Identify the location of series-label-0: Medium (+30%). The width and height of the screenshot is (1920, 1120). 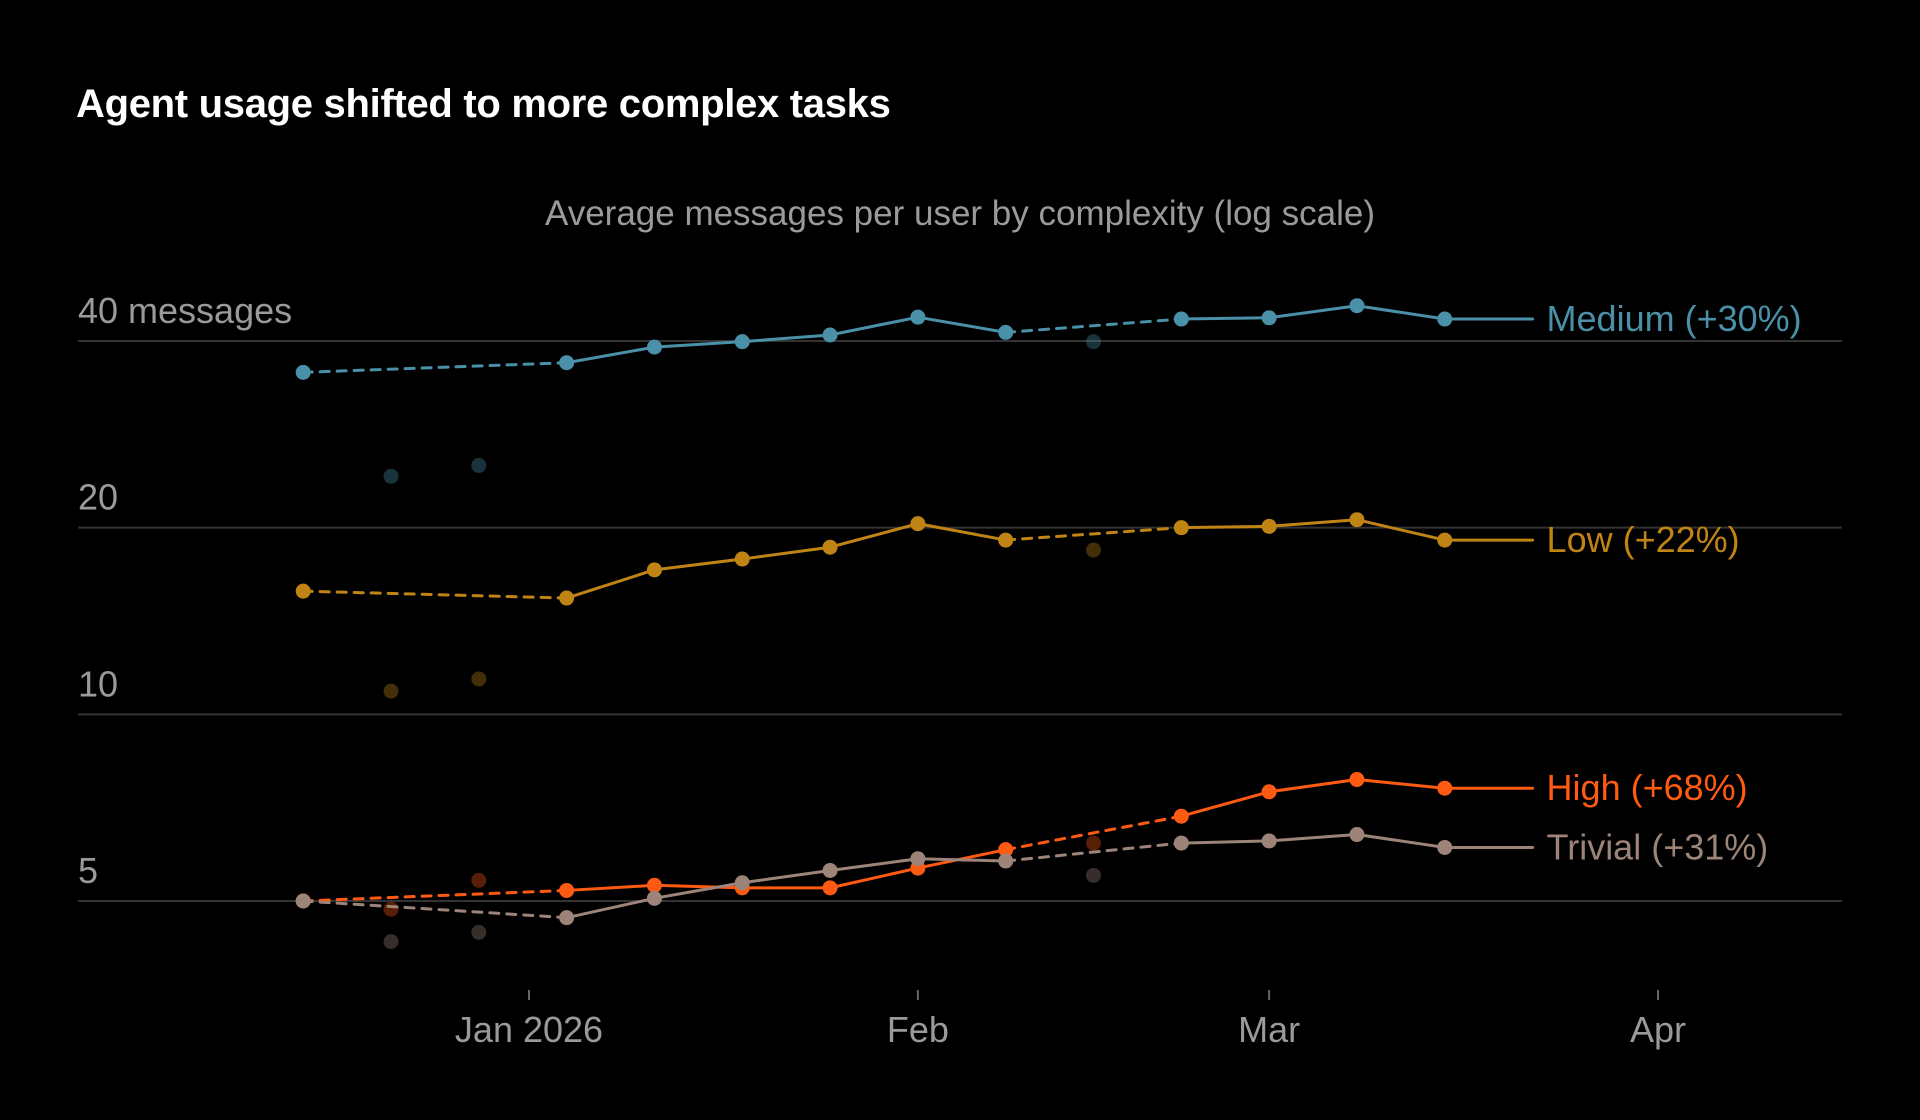
(1674, 318).